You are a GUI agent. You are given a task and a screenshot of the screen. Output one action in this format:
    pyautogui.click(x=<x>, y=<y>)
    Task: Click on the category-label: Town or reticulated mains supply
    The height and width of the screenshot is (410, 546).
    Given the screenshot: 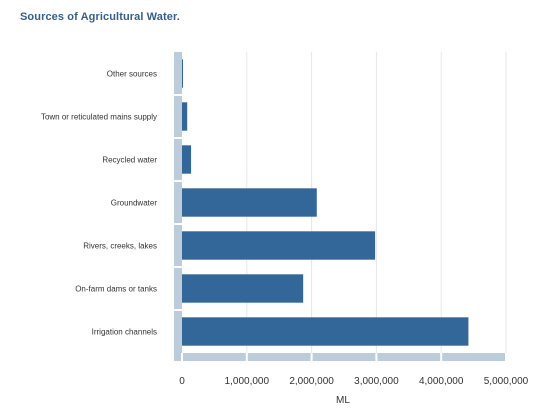 What is the action you would take?
    pyautogui.click(x=99, y=117)
    